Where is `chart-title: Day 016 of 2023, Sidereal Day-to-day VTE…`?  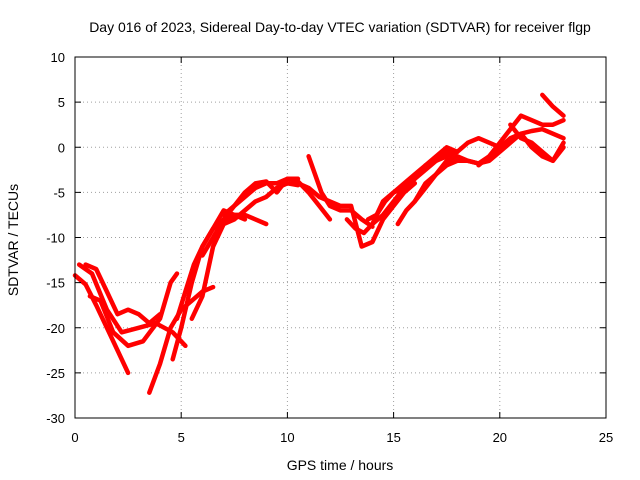
chart-title: Day 016 of 2023, Sidereal Day-to-day VTE… is located at coordinates (340, 27).